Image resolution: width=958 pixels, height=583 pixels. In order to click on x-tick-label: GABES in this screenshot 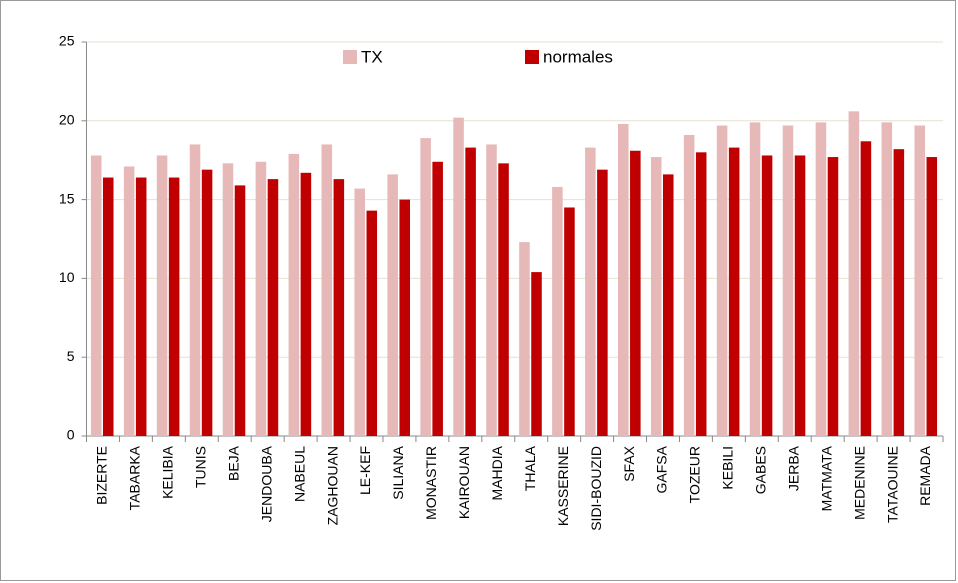, I will do `click(761, 470)`.